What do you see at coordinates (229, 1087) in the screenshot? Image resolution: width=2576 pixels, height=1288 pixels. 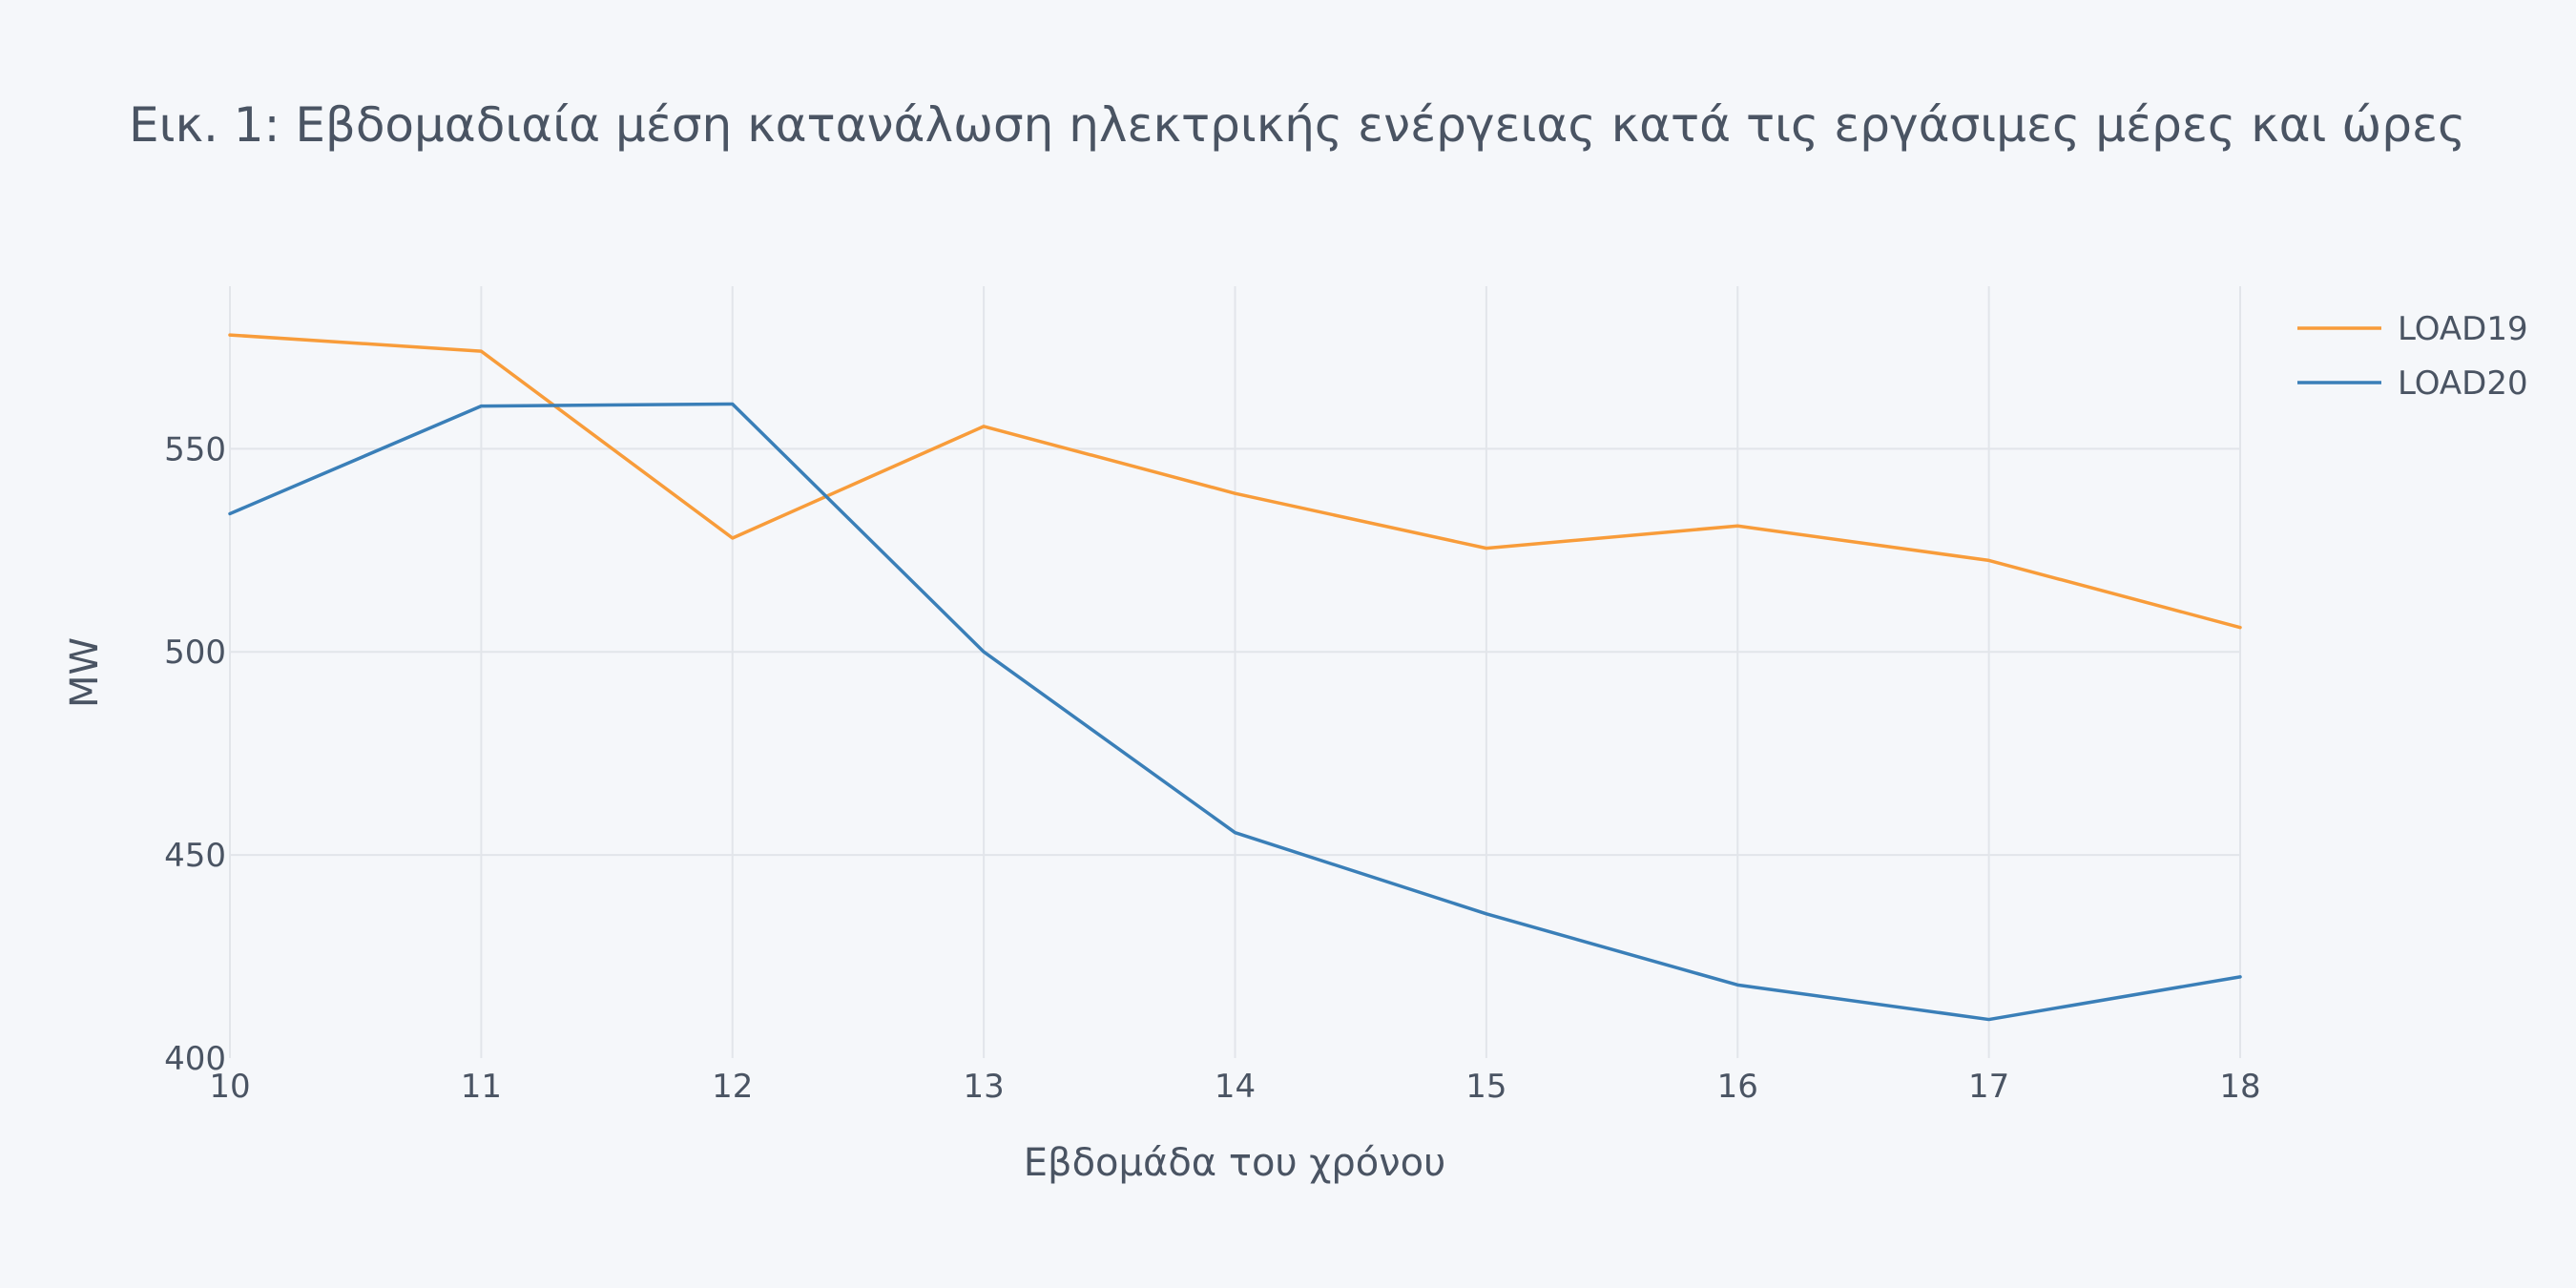 I see `x-tick-label: 10` at bounding box center [229, 1087].